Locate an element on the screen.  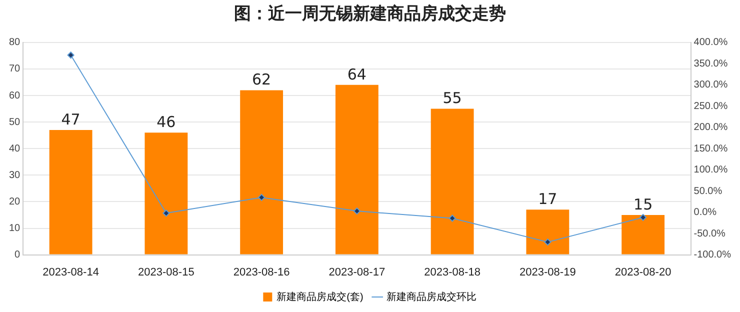
y-tick-label: 20 is located at coordinates (15, 202).